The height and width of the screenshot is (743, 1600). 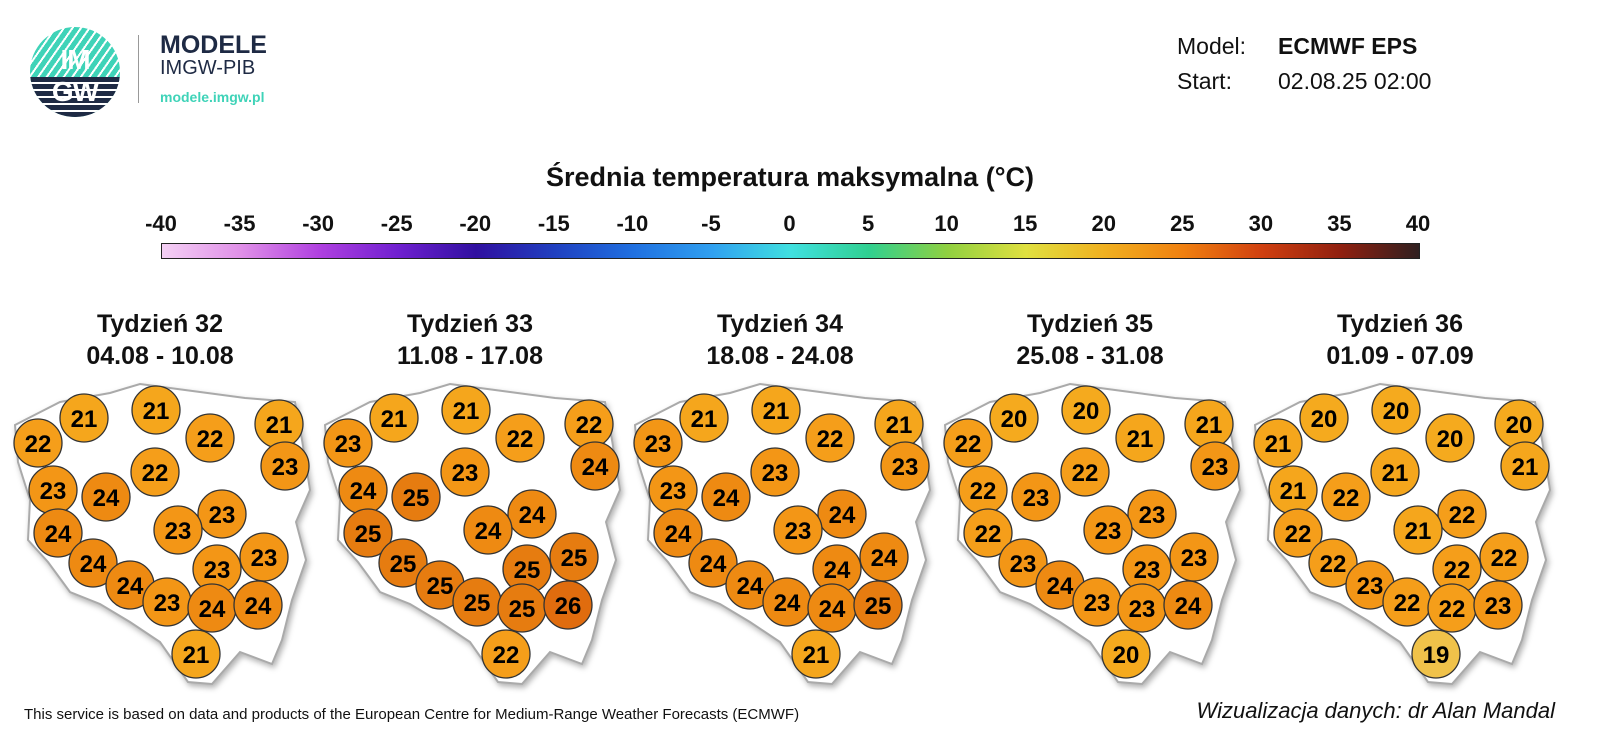 What do you see at coordinates (1418, 223) in the screenshot?
I see `colorbar-tick: 40` at bounding box center [1418, 223].